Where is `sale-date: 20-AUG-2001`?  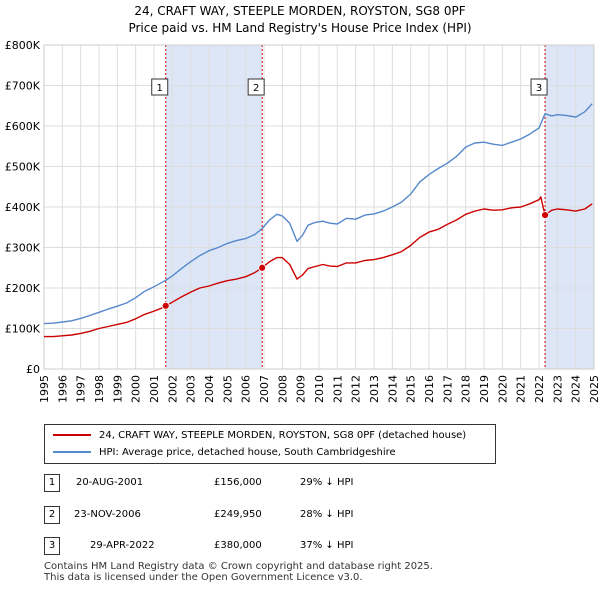
sale-date: 20-AUG-2001 is located at coordinates (110, 482).